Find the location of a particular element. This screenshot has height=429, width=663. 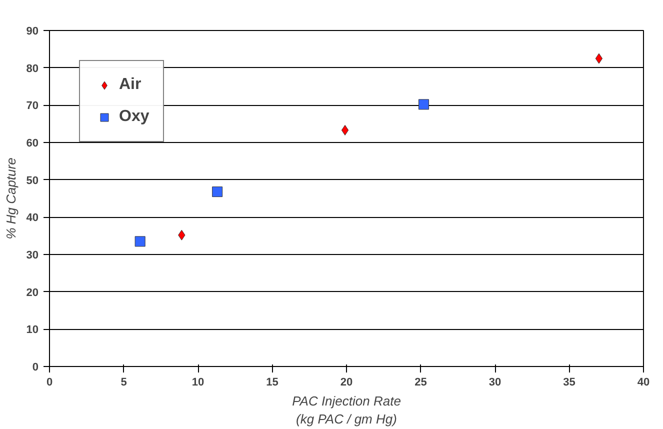

y-tick-label: 50 is located at coordinates (32, 180).